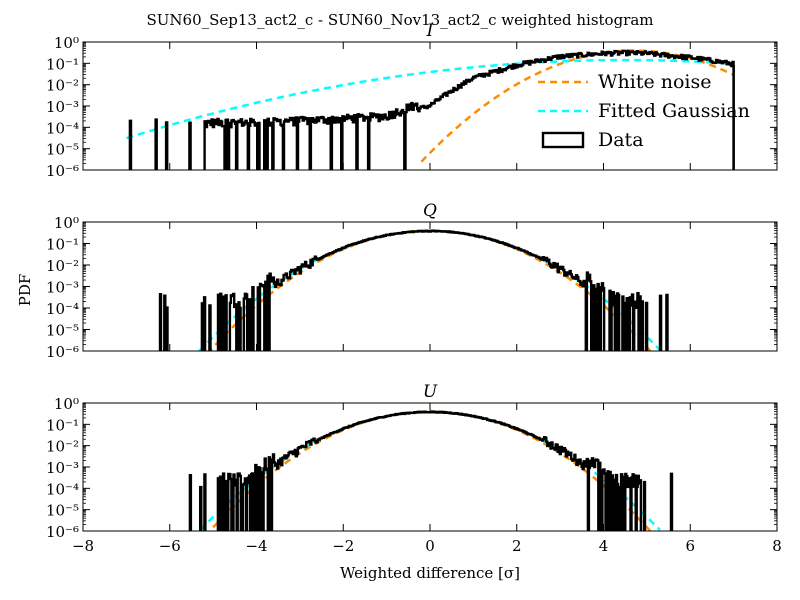 Image resolution: width=800 pixels, height=600 pixels. What do you see at coordinates (170, 546) in the screenshot?
I see `x-tick-label: −6` at bounding box center [170, 546].